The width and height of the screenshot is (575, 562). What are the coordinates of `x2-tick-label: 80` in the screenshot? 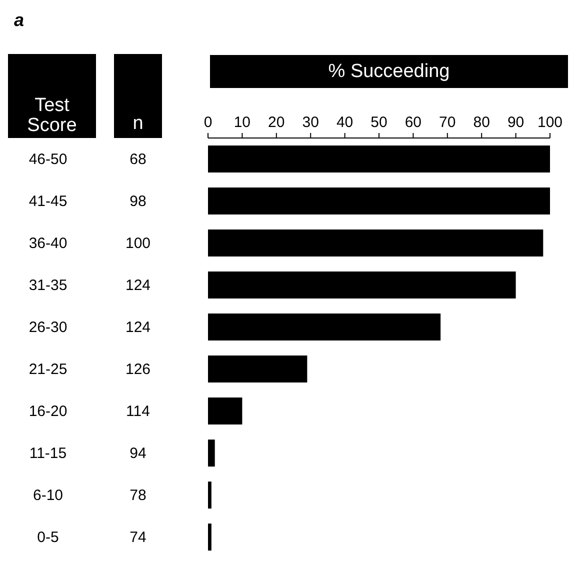 It's located at (481, 122).